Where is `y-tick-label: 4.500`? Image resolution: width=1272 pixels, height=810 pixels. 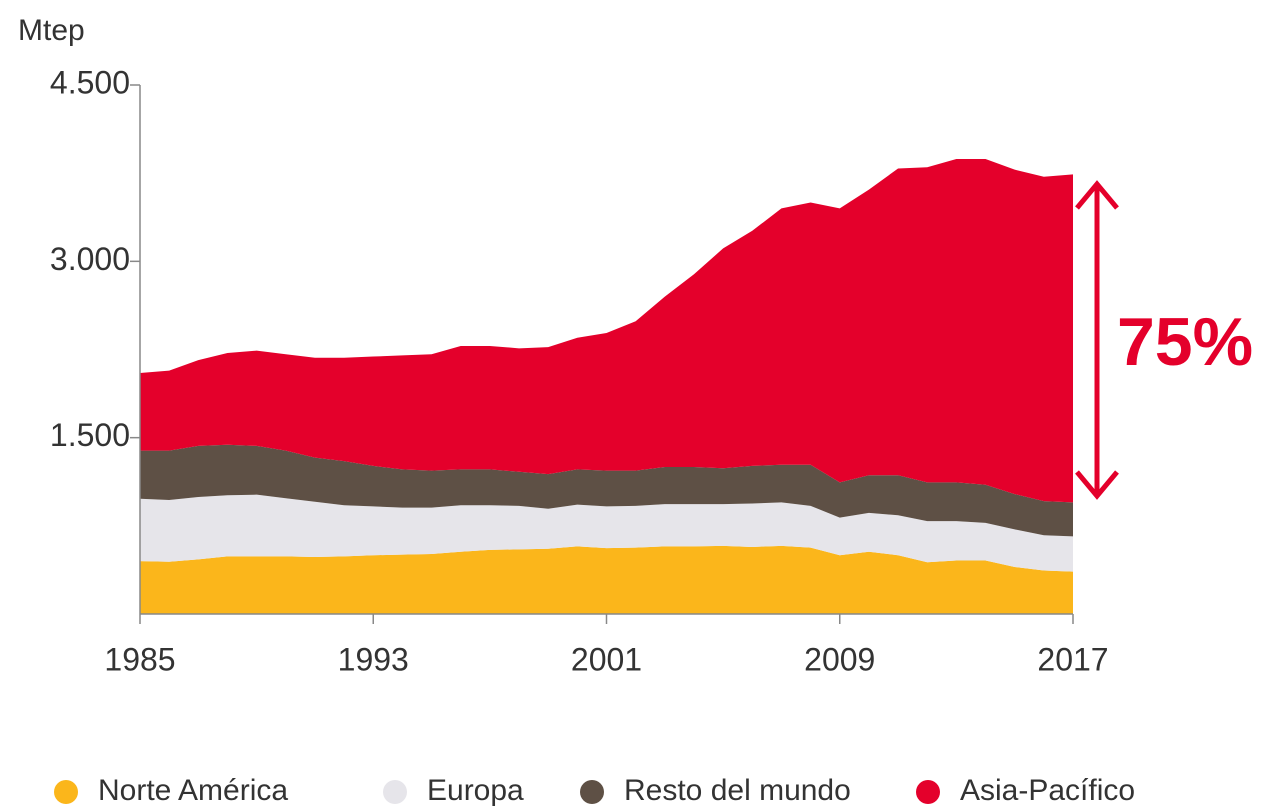 y-tick-label: 4.500 is located at coordinates (90, 82).